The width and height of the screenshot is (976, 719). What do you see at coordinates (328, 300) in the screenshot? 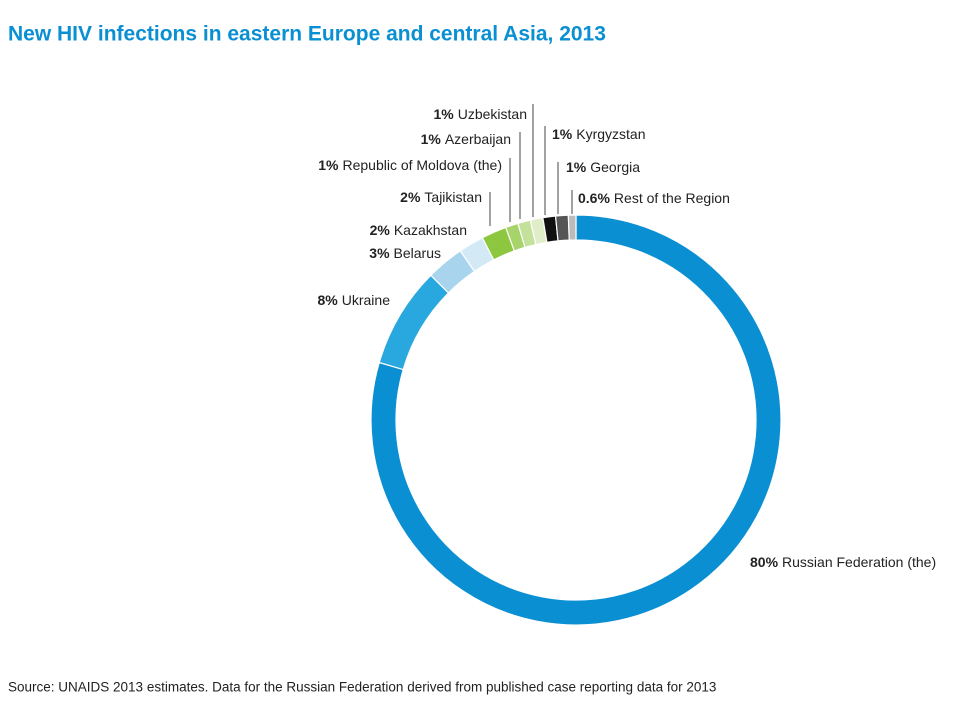
I see `value-label: 8%` at bounding box center [328, 300].